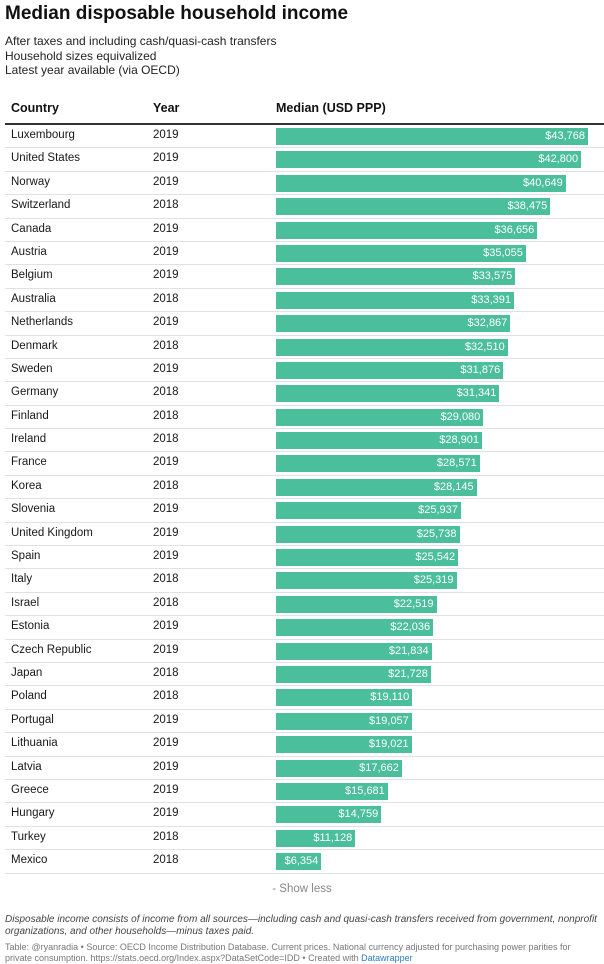  Describe the element at coordinates (304, 768) in the screenshot. I see `table-row: Latvia 2019 $17,662` at that location.